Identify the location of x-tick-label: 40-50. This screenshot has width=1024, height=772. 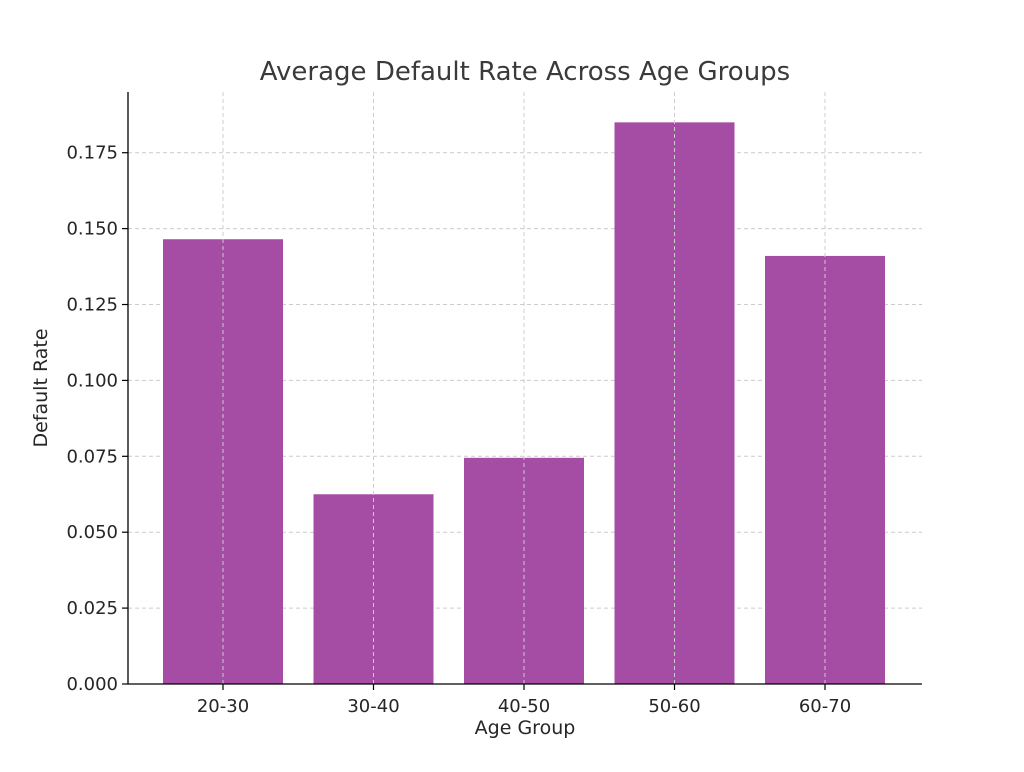
(524, 706).